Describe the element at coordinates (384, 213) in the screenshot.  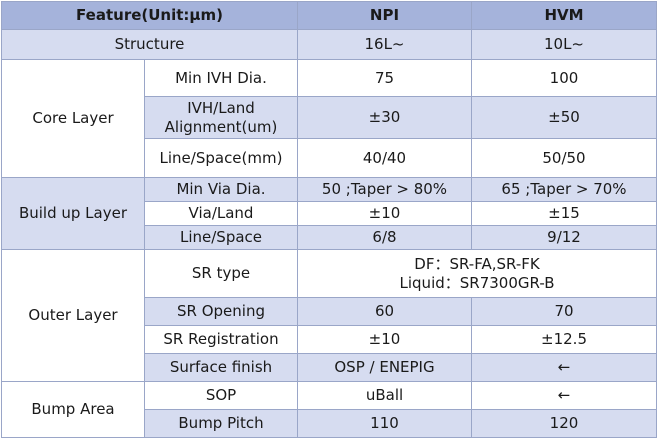
I see `buildup-via-land-npi: ±10` at that location.